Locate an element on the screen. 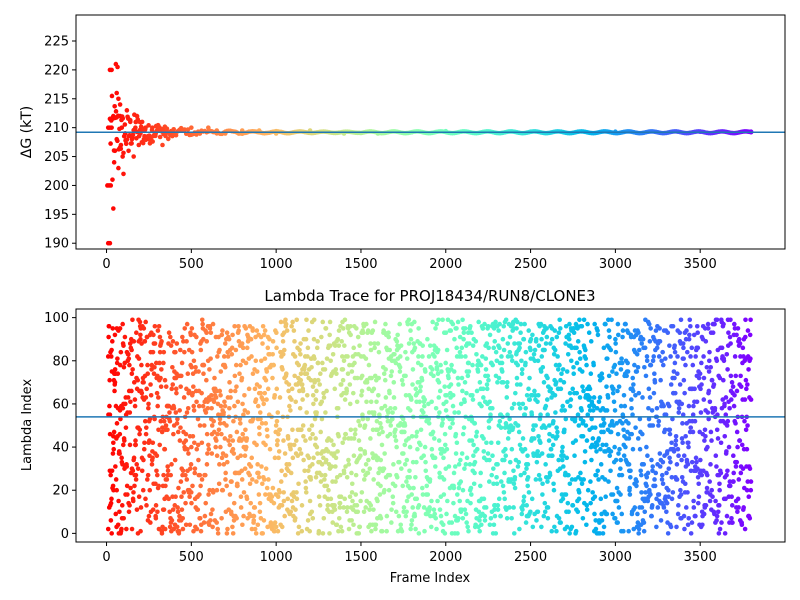 The image size is (800, 600). dg-x-tick-label: 1000 is located at coordinates (276, 264).